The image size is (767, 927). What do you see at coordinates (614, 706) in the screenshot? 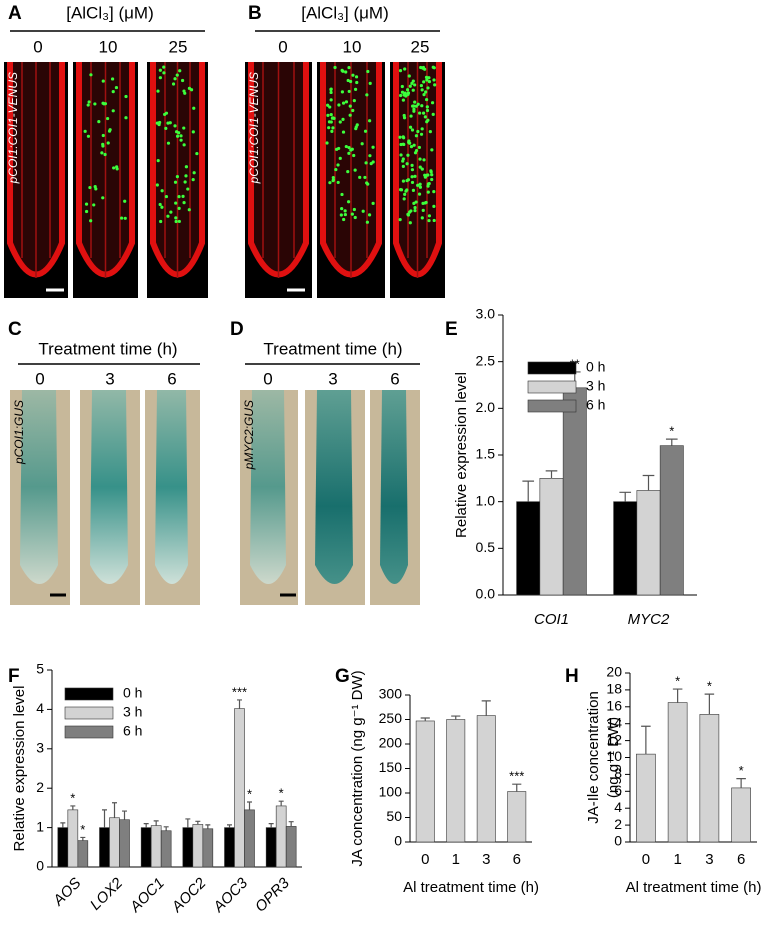
I see `y-tick-label: 16` at bounding box center [614, 706].